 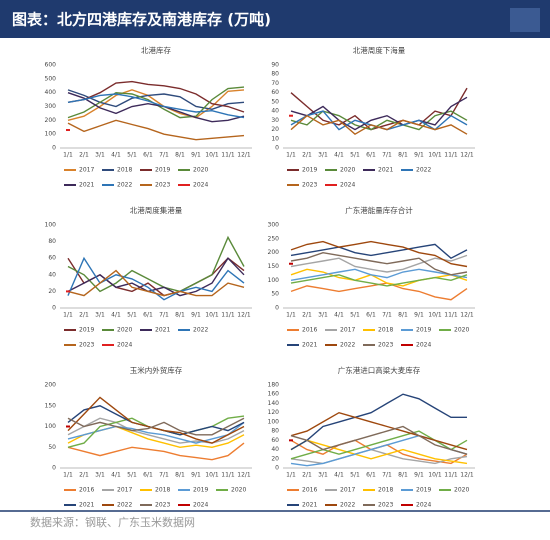 What do you see at coordinates (156, 370) in the screenshot?
I see `chart-title: 玉米内外贸库存` at bounding box center [156, 370].